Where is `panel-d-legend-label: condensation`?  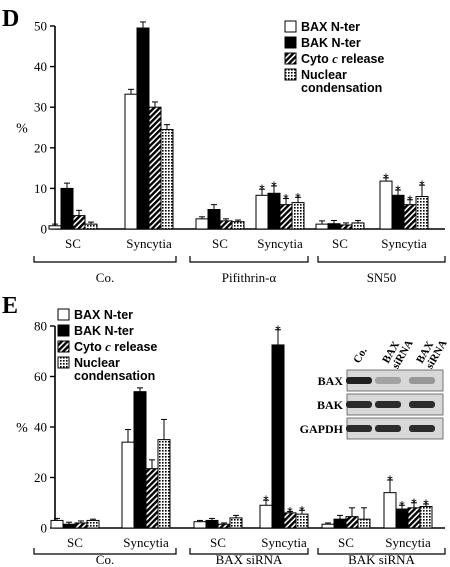
panel-d-legend-label: condensation is located at coordinates (341, 88).